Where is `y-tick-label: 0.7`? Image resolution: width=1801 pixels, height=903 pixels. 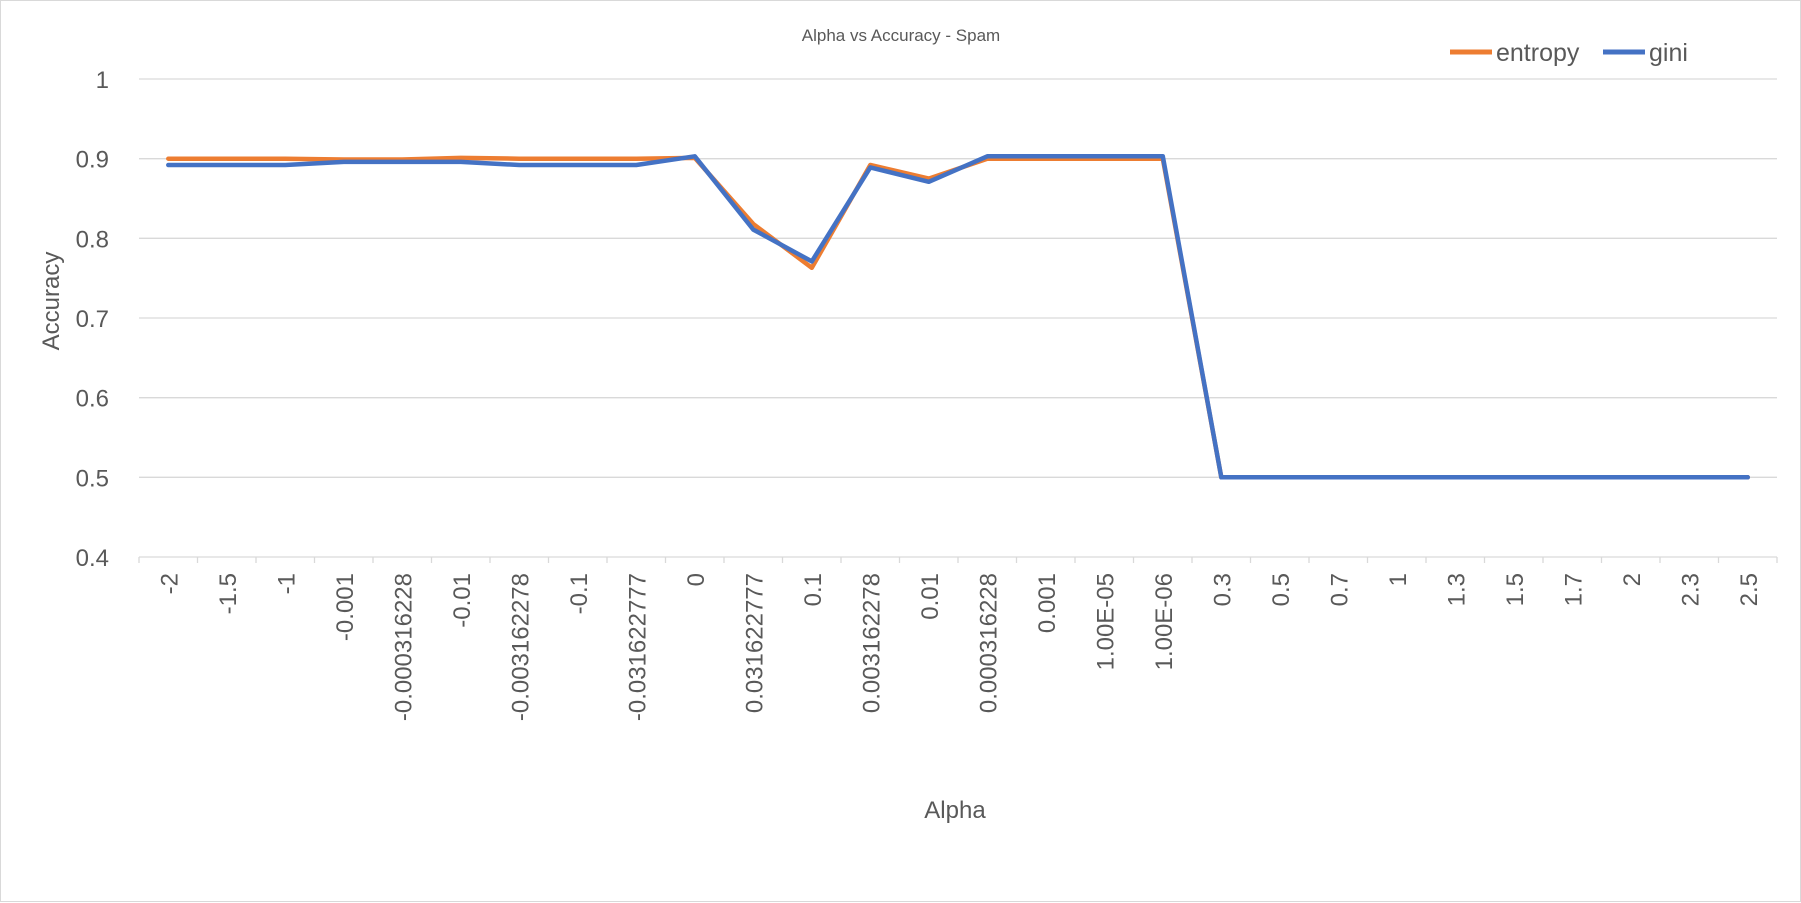
y-tick-label: 0.7 is located at coordinates (92, 319).